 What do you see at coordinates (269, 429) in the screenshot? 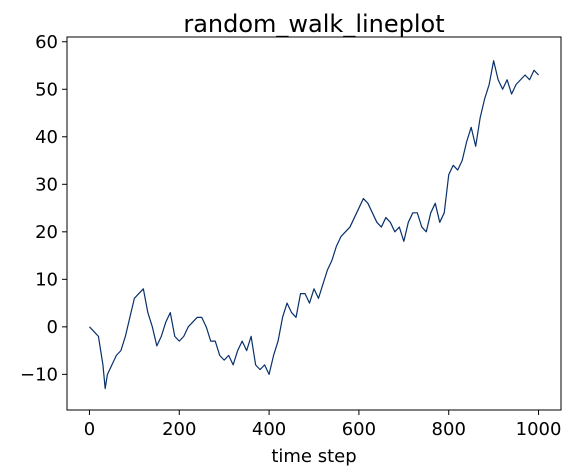
I see `x-tick-label: 400` at bounding box center [269, 429].